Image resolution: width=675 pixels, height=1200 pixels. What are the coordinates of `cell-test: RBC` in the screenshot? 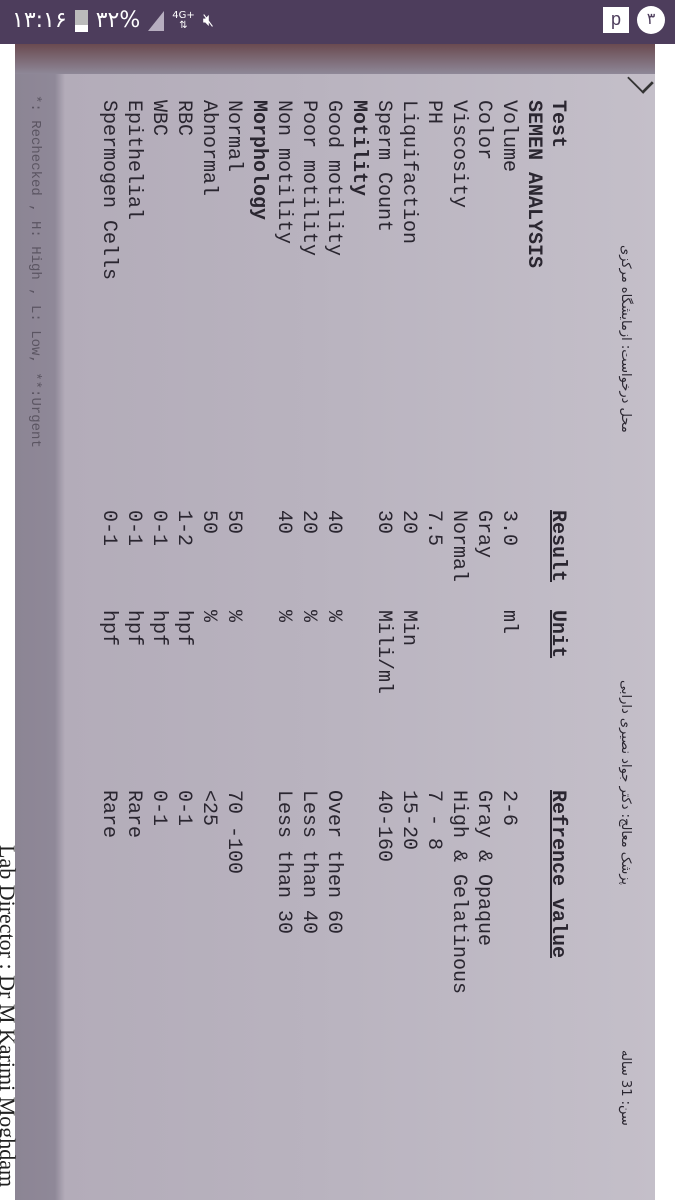 It's located at (183, 118).